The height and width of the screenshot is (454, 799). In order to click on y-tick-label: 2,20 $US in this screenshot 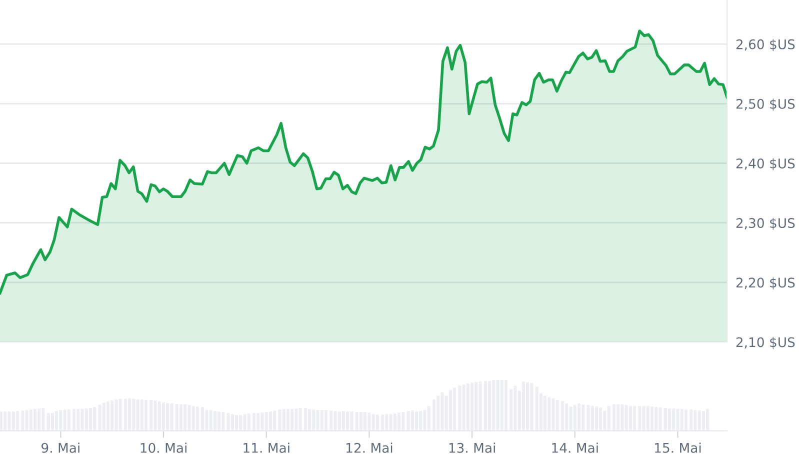, I will do `click(765, 283)`.